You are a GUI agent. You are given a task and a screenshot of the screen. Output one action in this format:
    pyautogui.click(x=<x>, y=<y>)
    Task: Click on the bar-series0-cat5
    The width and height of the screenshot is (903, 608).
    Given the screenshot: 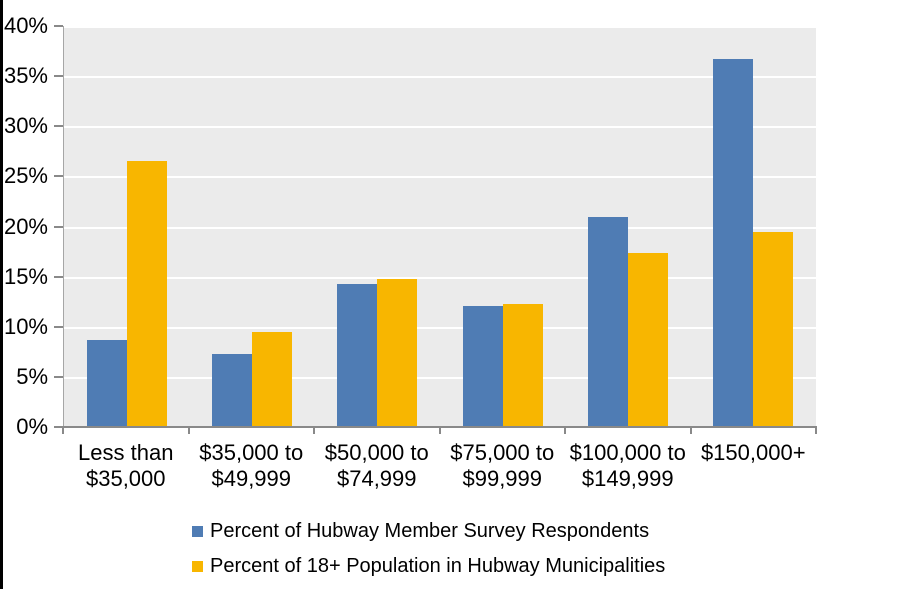 What is the action you would take?
    pyautogui.click(x=733, y=243)
    